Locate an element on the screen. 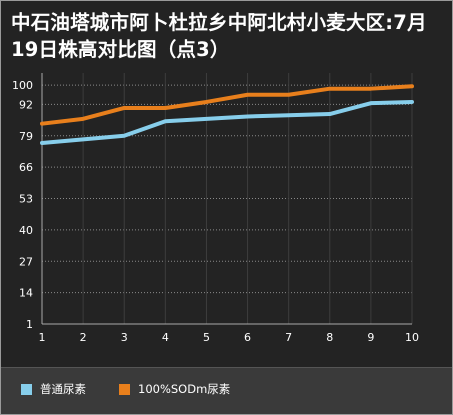 This screenshot has width=453, height=415. legend-label: 普通尿素 is located at coordinates (63, 389).